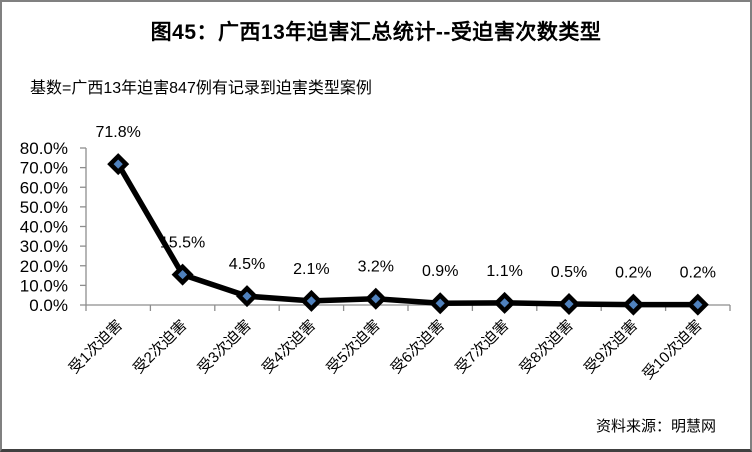  Describe the element at coordinates (504, 271) in the screenshot. I see `data-point-label: 1.1%` at that location.